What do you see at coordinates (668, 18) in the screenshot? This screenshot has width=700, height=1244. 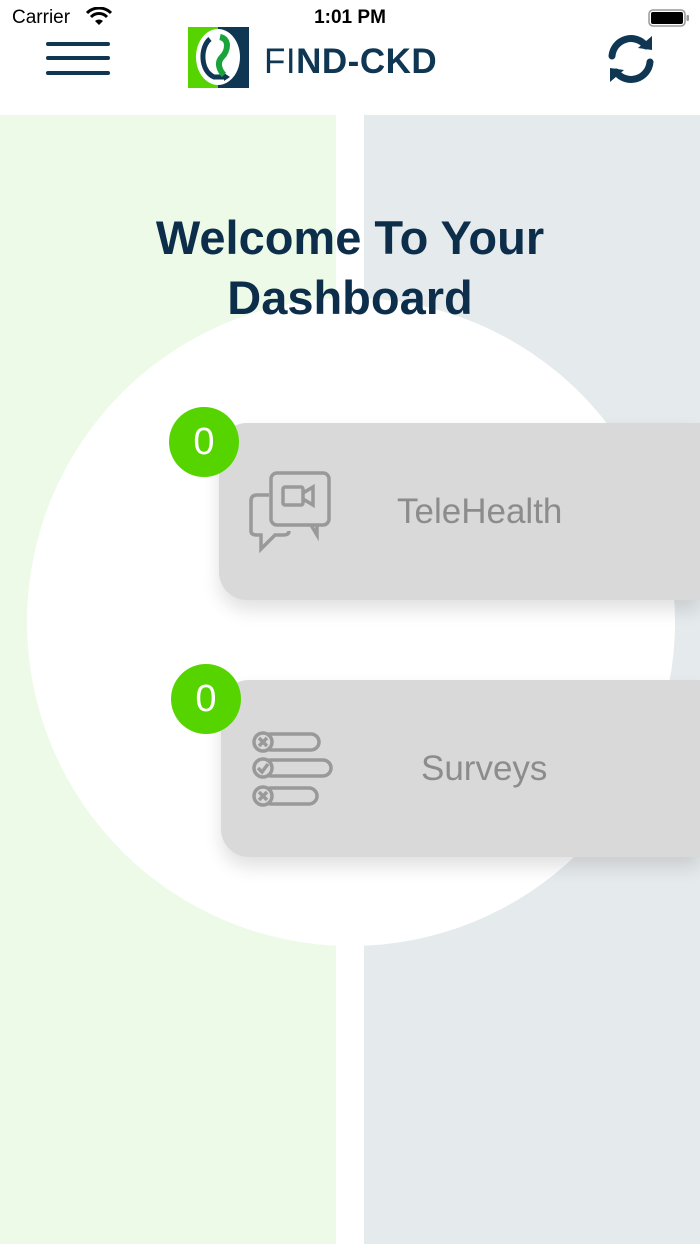 I see `battery-icon` at bounding box center [668, 18].